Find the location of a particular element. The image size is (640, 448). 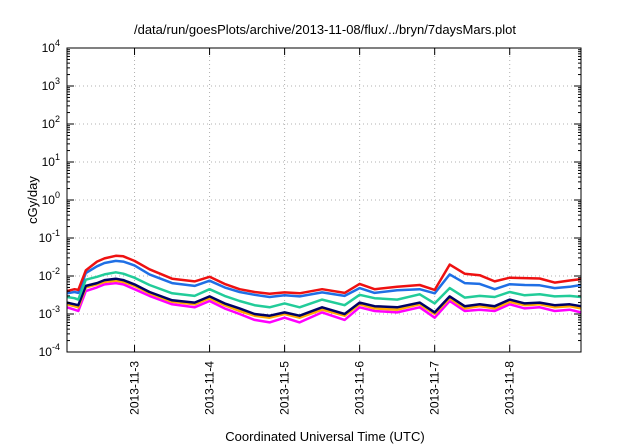

x-tick-label: 2013-11-8 is located at coordinates (510, 388).